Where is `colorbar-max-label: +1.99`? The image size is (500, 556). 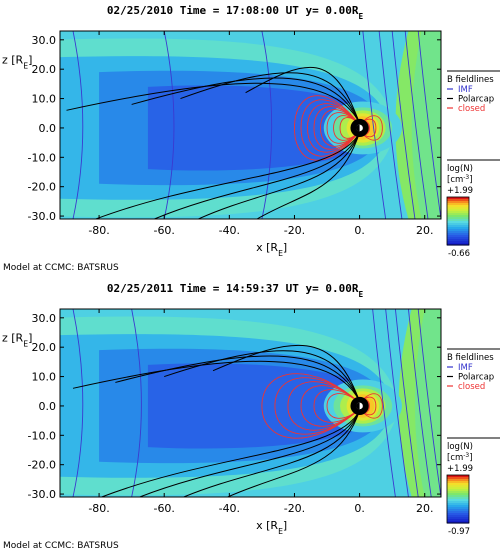 colorbar-max-label: +1.99 is located at coordinates (460, 191).